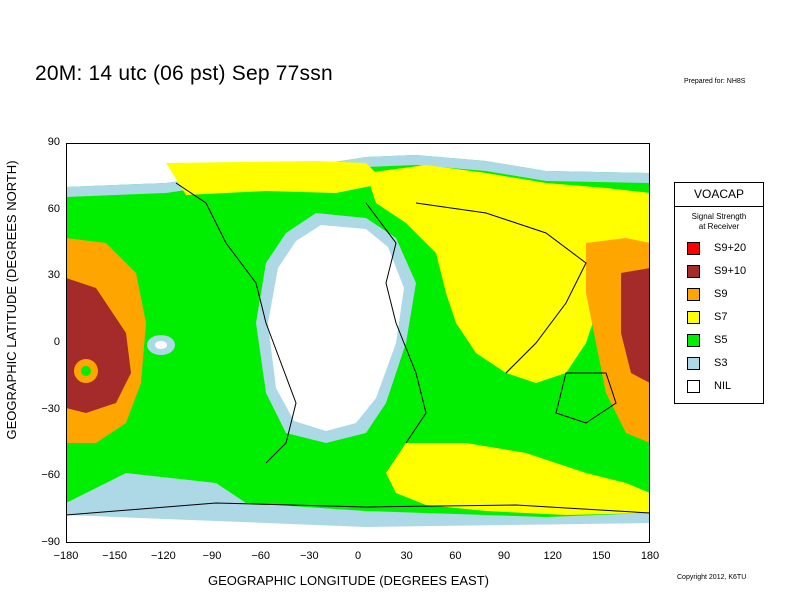 This screenshot has width=792, height=612. What do you see at coordinates (601, 556) in the screenshot?
I see `x-tick-label: 150` at bounding box center [601, 556].